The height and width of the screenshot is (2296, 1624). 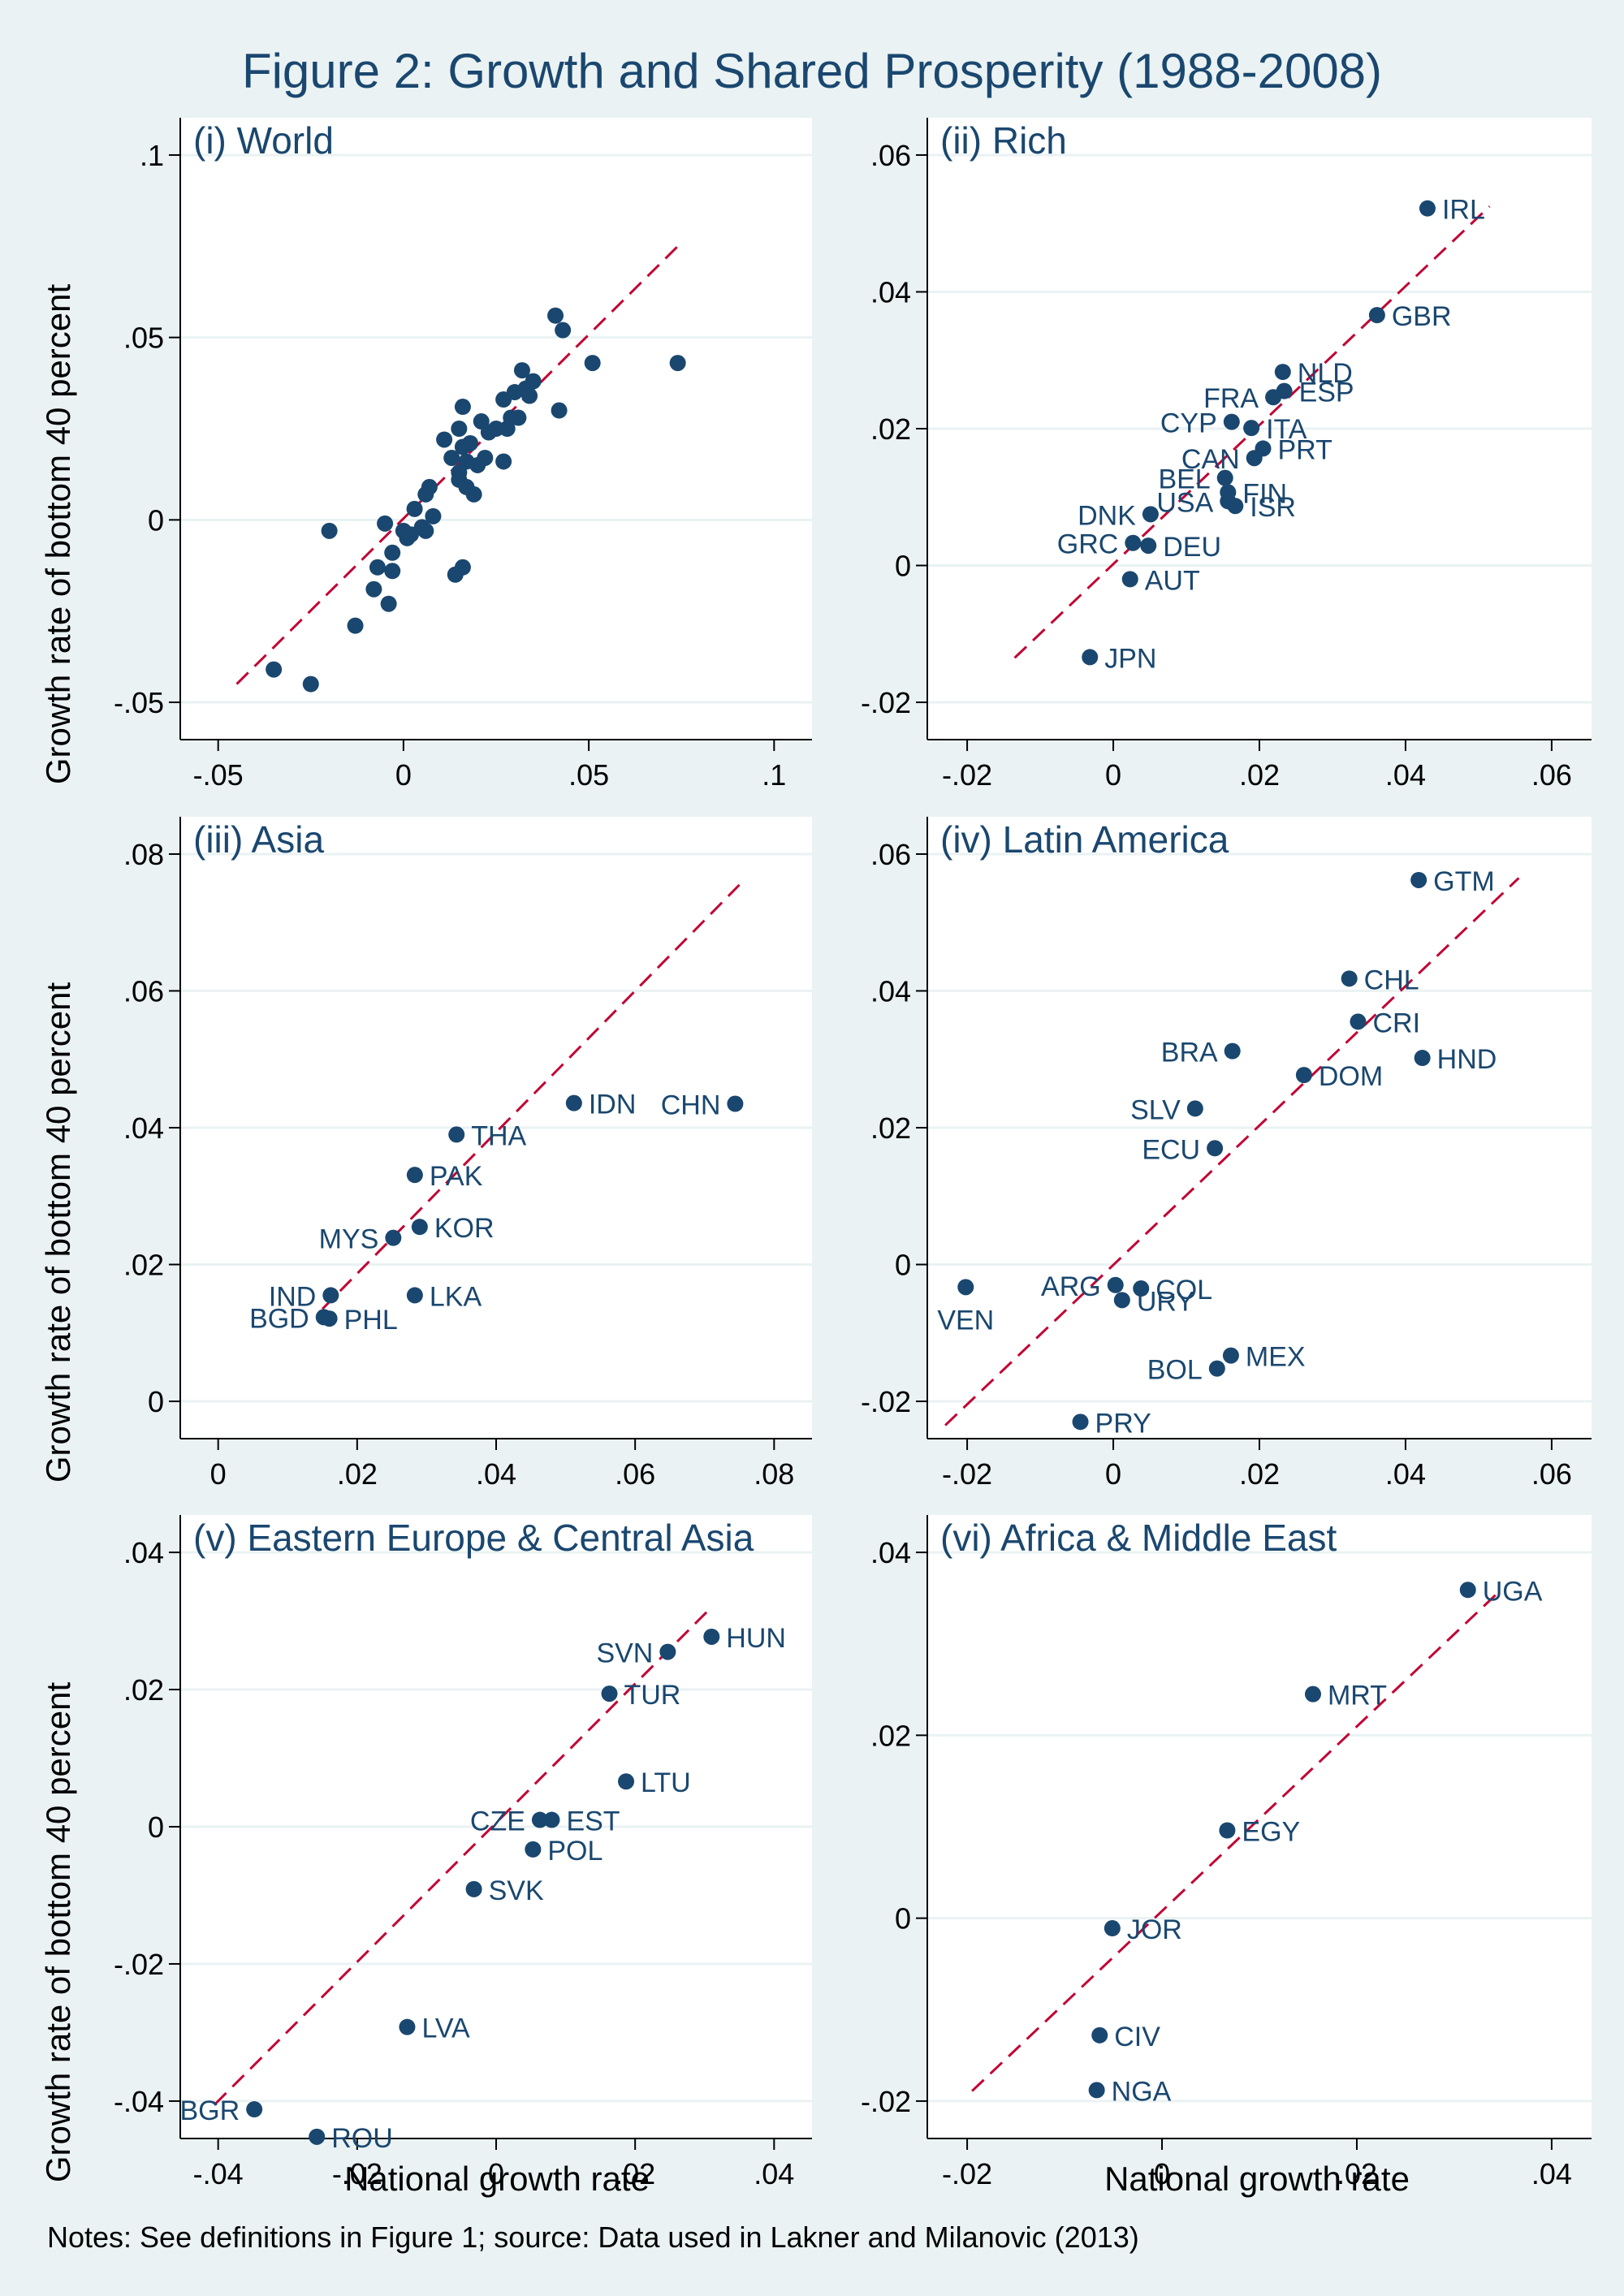 I want to click on point-svk, so click(x=474, y=1889).